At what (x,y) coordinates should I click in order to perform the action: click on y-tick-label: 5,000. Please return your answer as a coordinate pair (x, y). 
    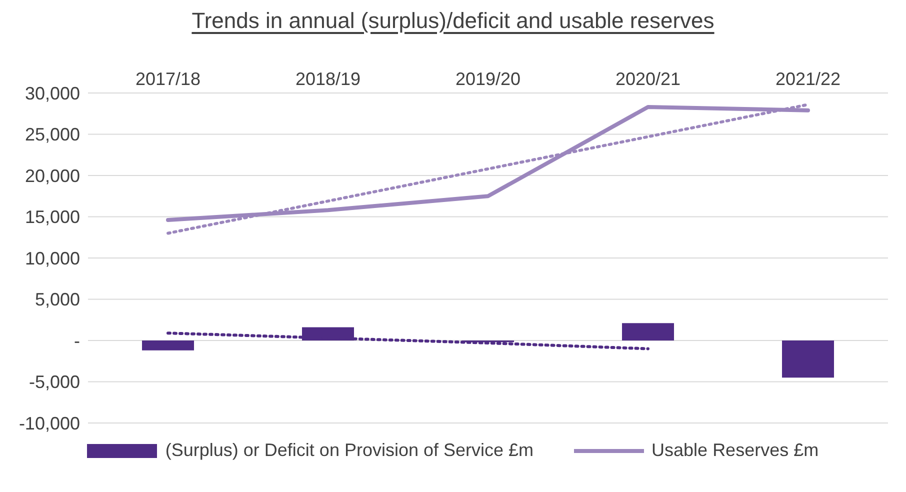
    Looking at the image, I should click on (57, 300).